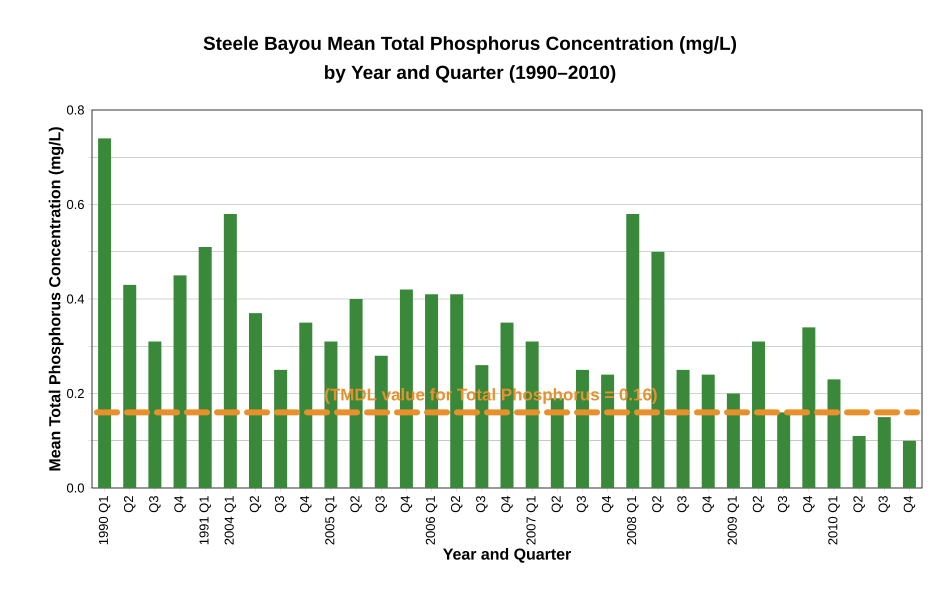  Describe the element at coordinates (104, 520) in the screenshot. I see `x-tick-label: 1990 Q1` at that location.